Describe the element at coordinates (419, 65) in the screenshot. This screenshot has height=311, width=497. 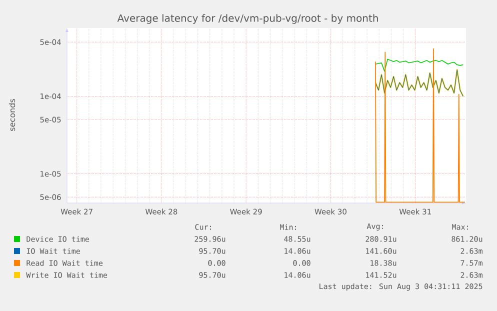
I see `line-series` at that location.